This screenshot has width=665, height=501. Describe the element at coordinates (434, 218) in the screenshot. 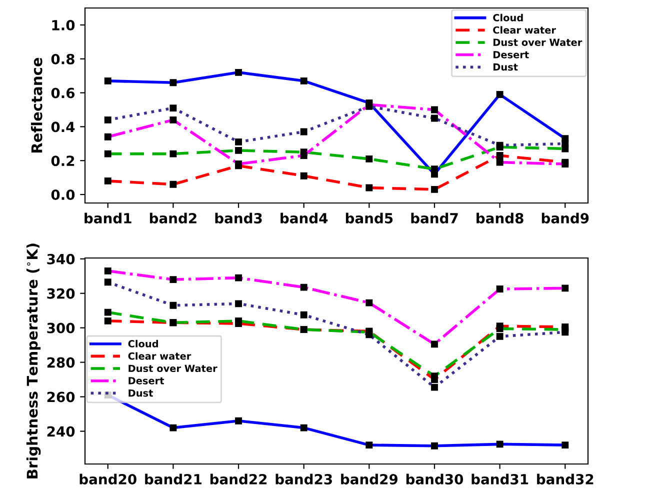

I see `x-tick-label: band7` at that location.